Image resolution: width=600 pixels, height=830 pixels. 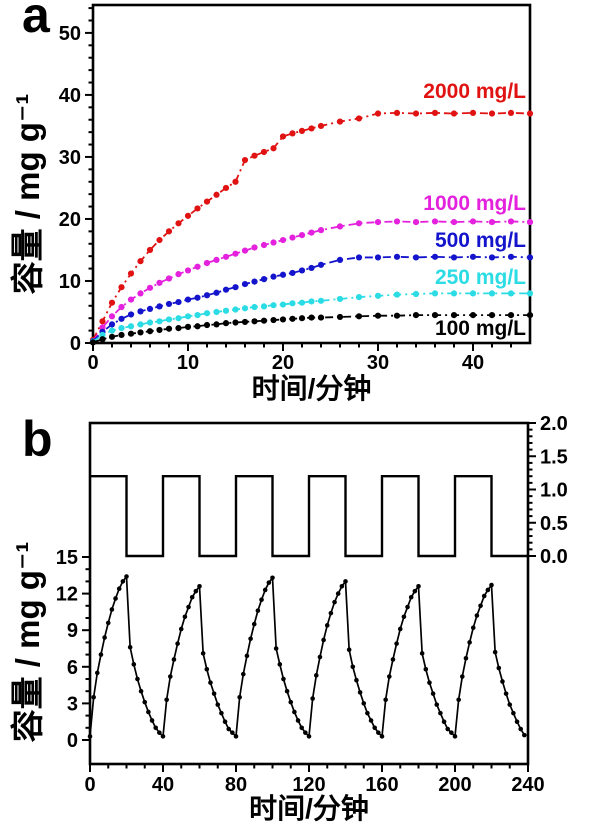 I want to click on series-label-250-mg-l: 250 mg/L, so click(x=480, y=277).